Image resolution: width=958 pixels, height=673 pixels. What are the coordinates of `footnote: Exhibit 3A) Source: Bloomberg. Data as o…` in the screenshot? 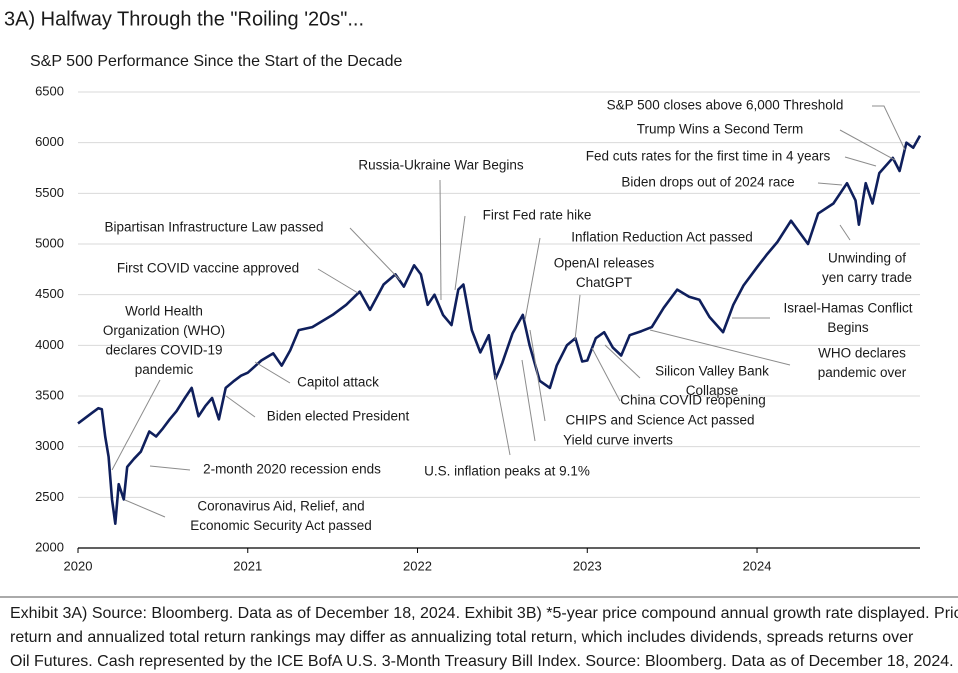 It's located at (484, 613).